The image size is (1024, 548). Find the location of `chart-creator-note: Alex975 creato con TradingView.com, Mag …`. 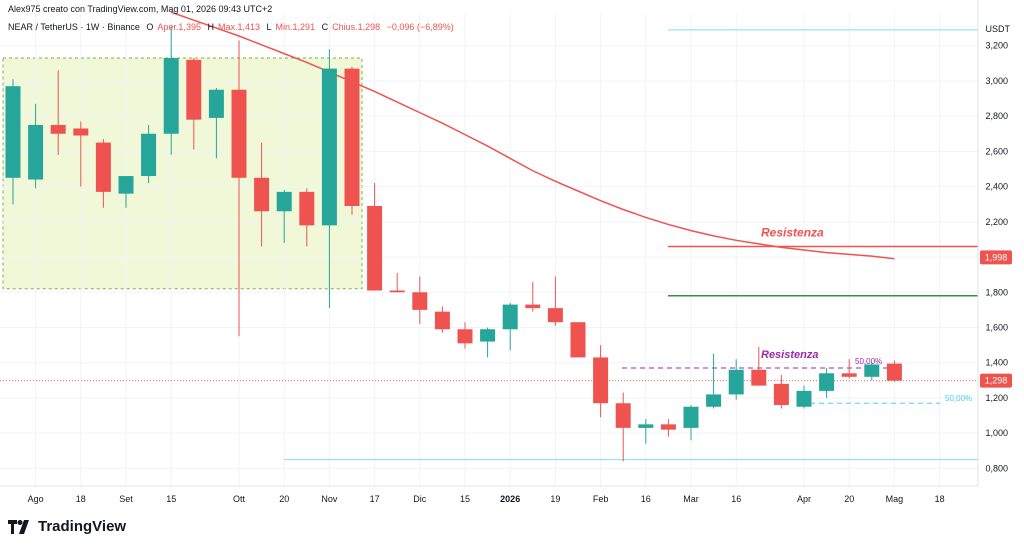

chart-creator-note: Alex975 creato con TradingView.com, Mag … is located at coordinates (140, 9).